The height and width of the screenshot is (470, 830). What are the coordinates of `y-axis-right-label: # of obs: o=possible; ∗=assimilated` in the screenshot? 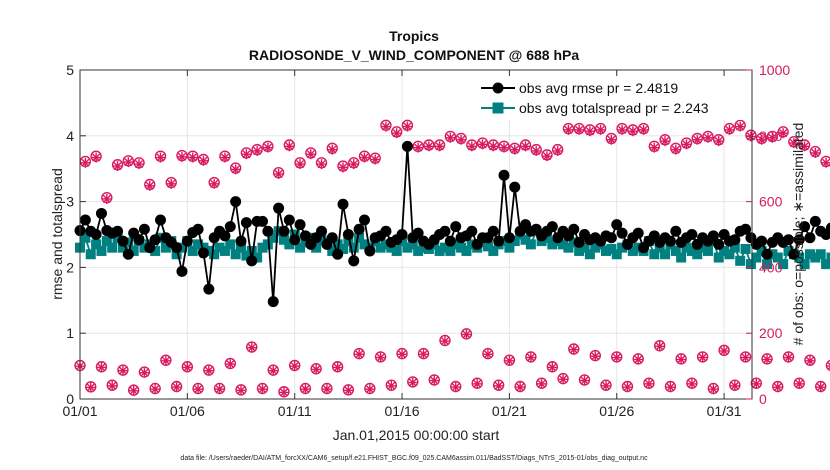 It's located at (798, 234).